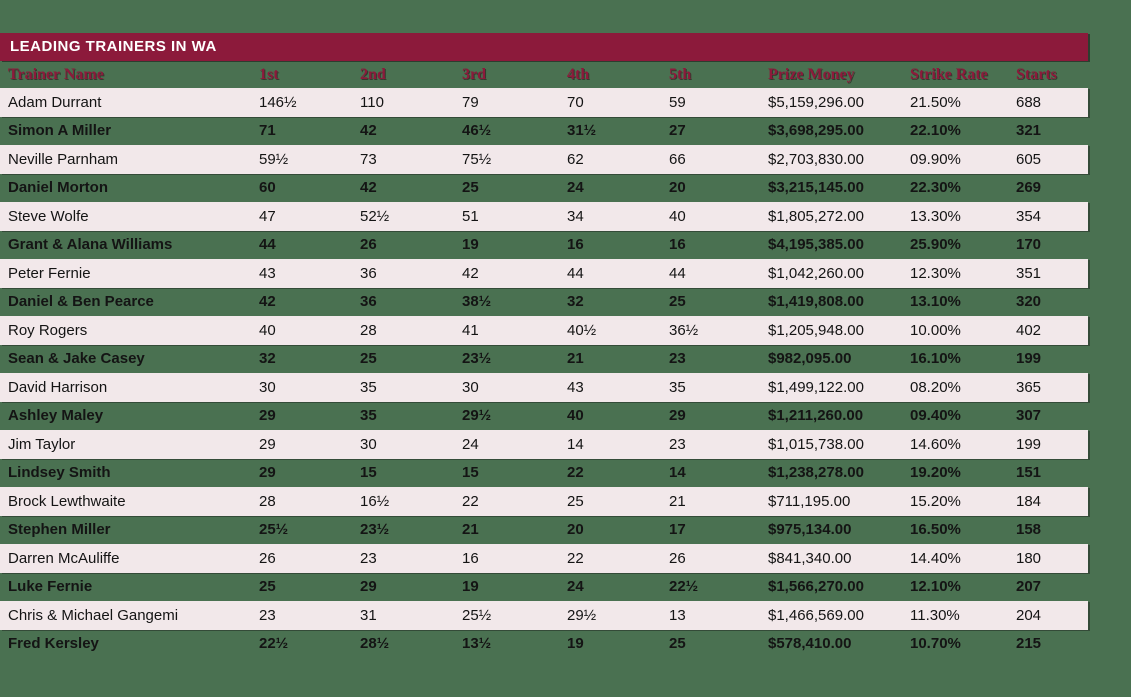 The width and height of the screenshot is (1131, 697). I want to click on stat-cell: $982,095.00, so click(810, 359).